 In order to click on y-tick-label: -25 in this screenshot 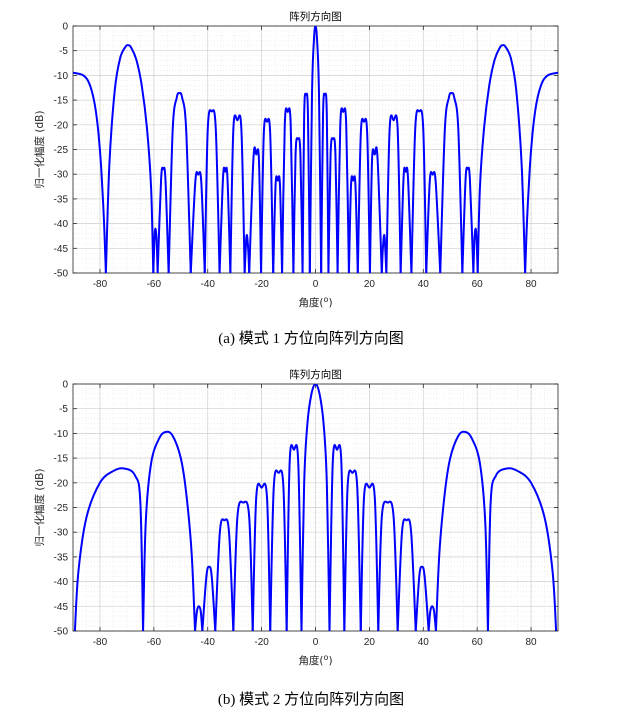, I will do `click(61, 508)`.